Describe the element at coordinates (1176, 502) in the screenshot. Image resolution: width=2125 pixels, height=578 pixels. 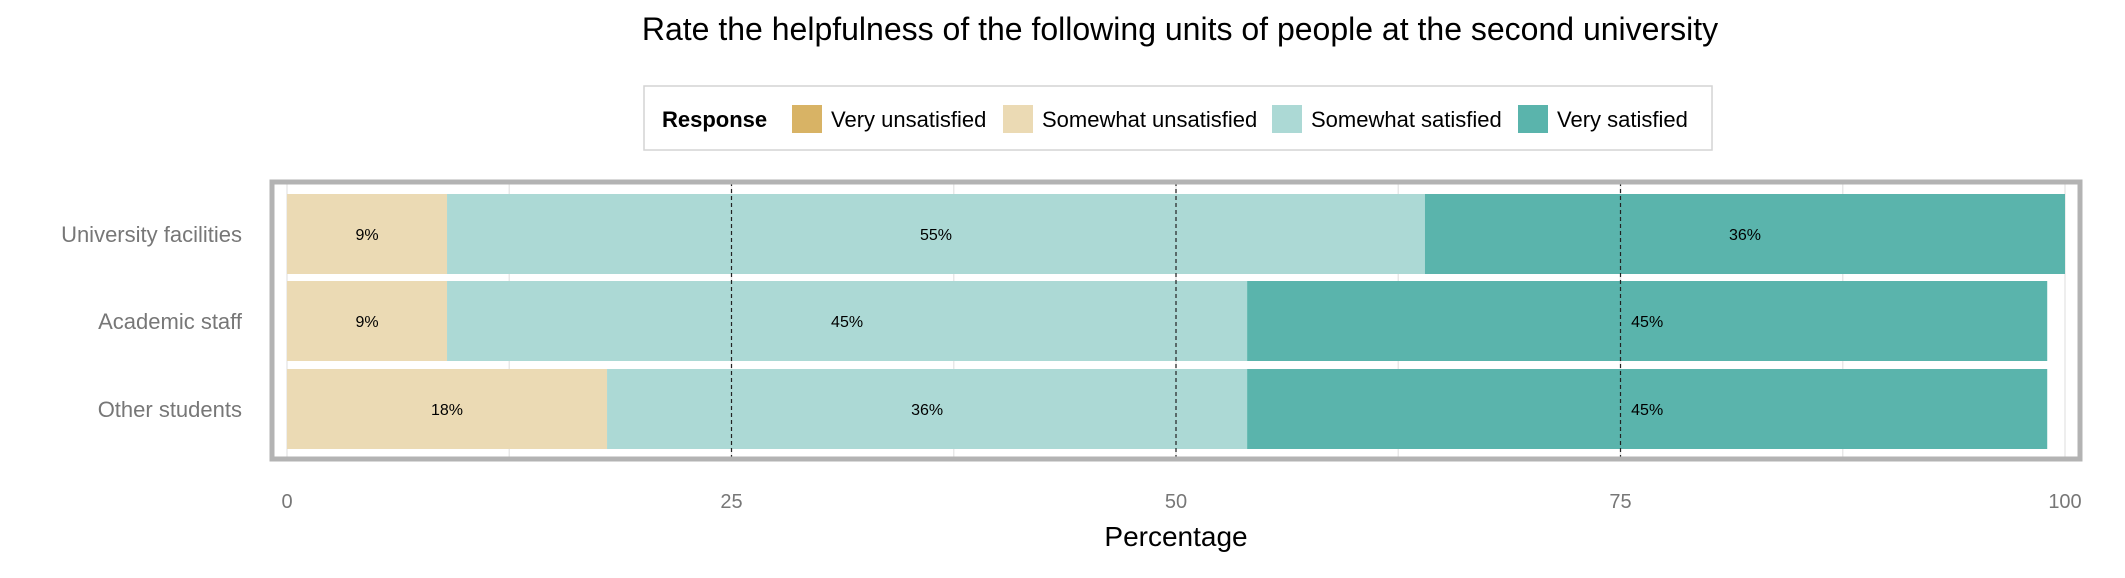
I see `x-tick-label: 50` at that location.